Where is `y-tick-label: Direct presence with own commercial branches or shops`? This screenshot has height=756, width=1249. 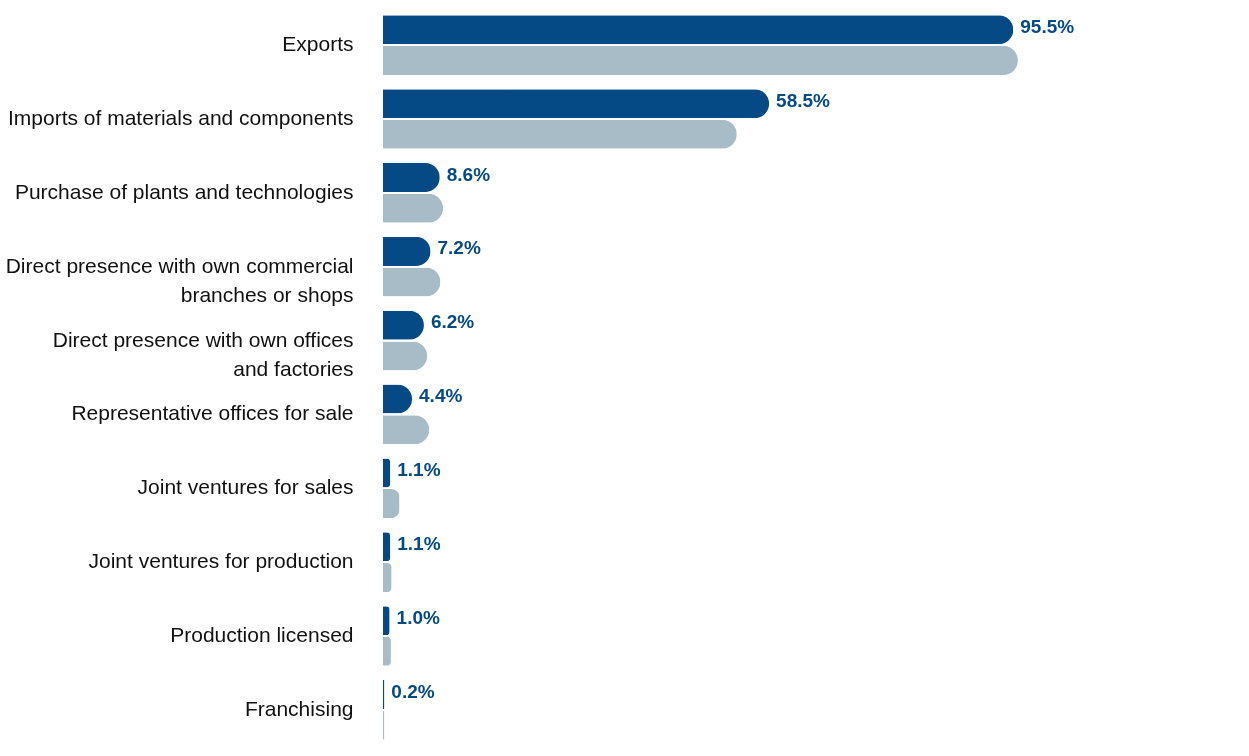
y-tick-label: Direct presence with own commercial branches or shops is located at coordinates (179, 279).